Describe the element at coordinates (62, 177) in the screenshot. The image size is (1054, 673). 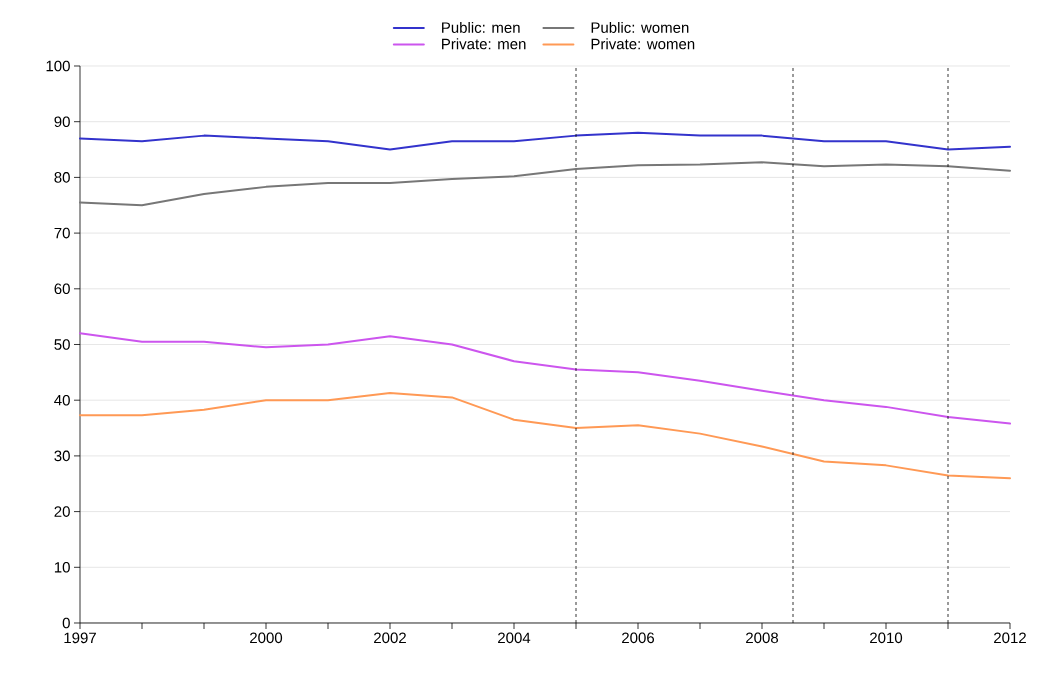
I see `y-tick-label: 80` at that location.